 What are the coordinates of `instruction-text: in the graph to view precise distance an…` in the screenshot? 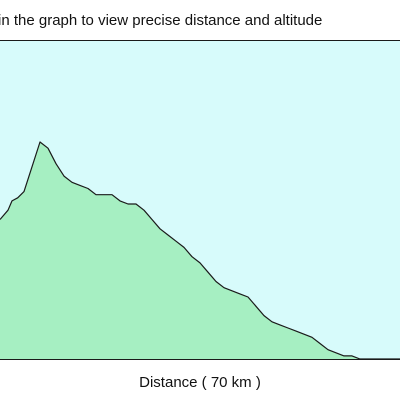 It's located at (161, 20).